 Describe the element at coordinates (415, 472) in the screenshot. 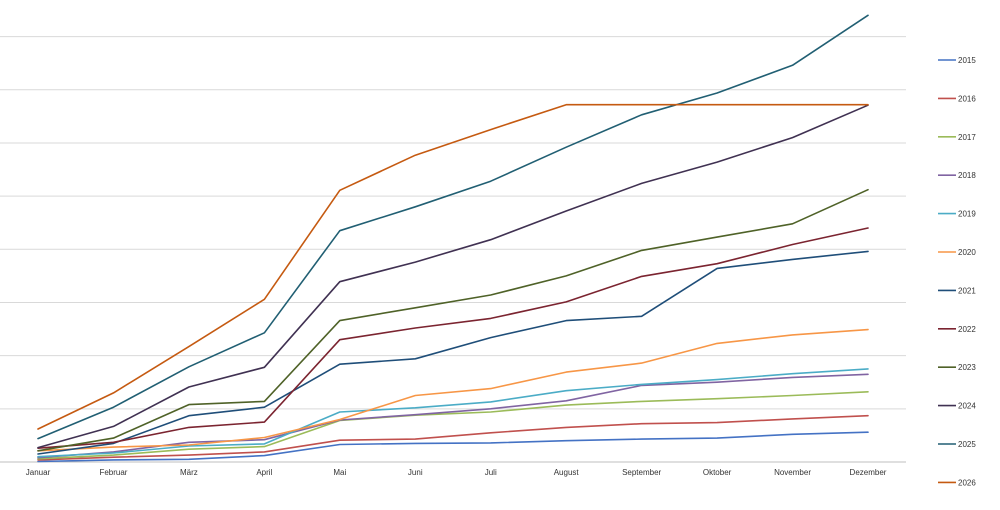

I see `x-tick-label: Juni` at that location.